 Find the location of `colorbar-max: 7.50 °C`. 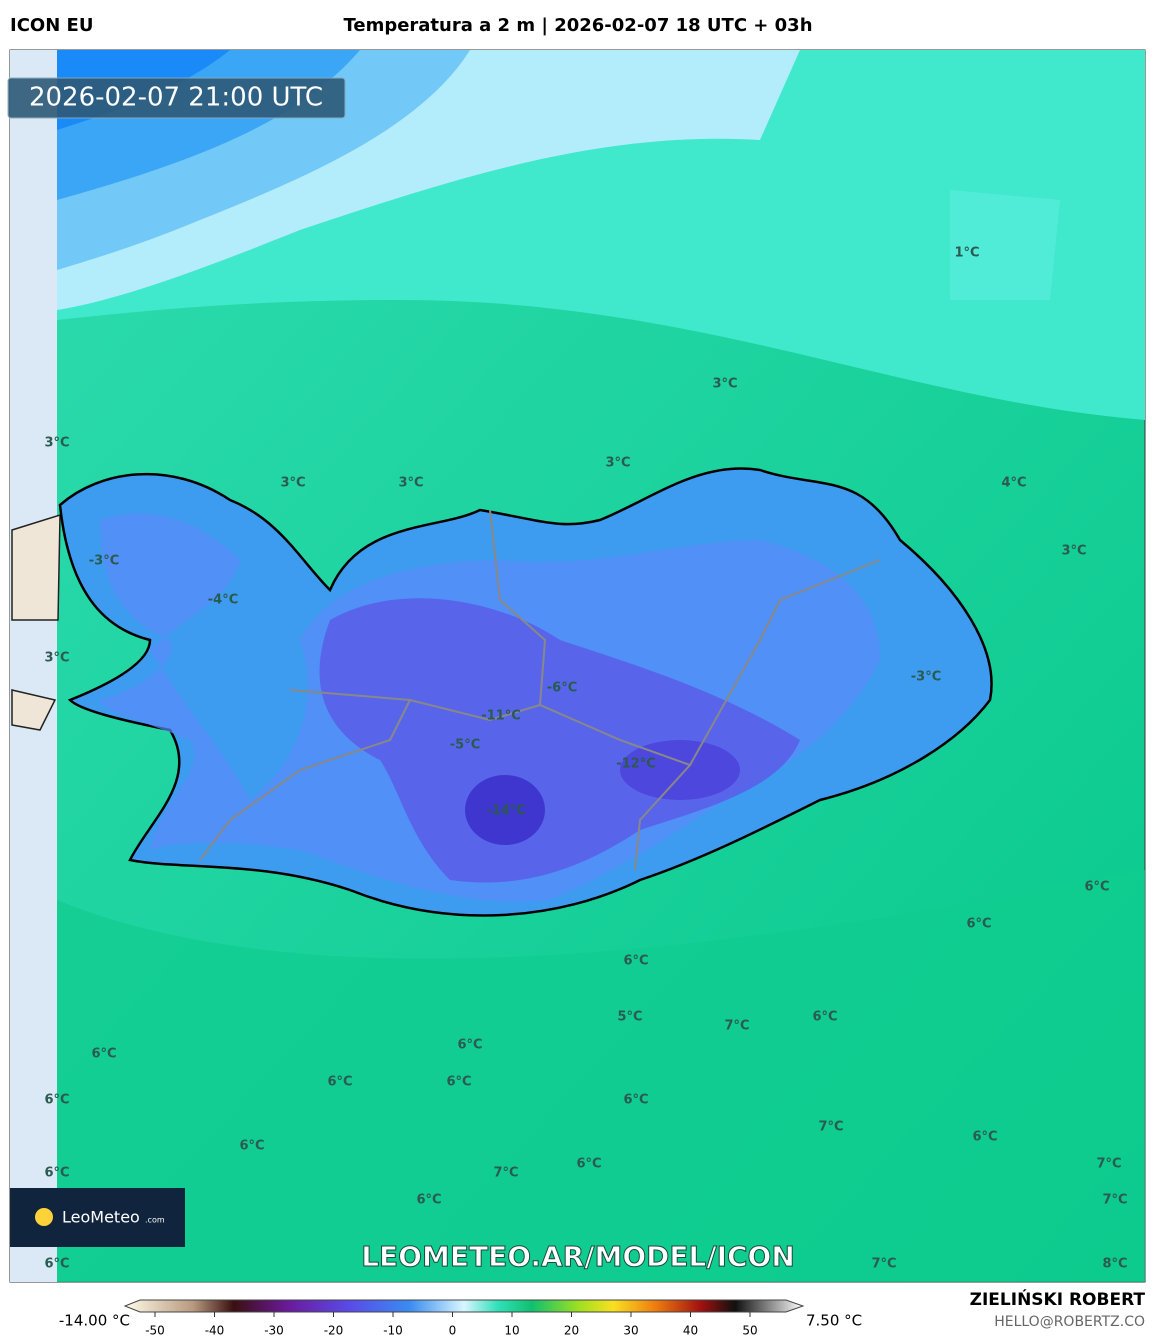

colorbar-max: 7.50 °C is located at coordinates (834, 1321).